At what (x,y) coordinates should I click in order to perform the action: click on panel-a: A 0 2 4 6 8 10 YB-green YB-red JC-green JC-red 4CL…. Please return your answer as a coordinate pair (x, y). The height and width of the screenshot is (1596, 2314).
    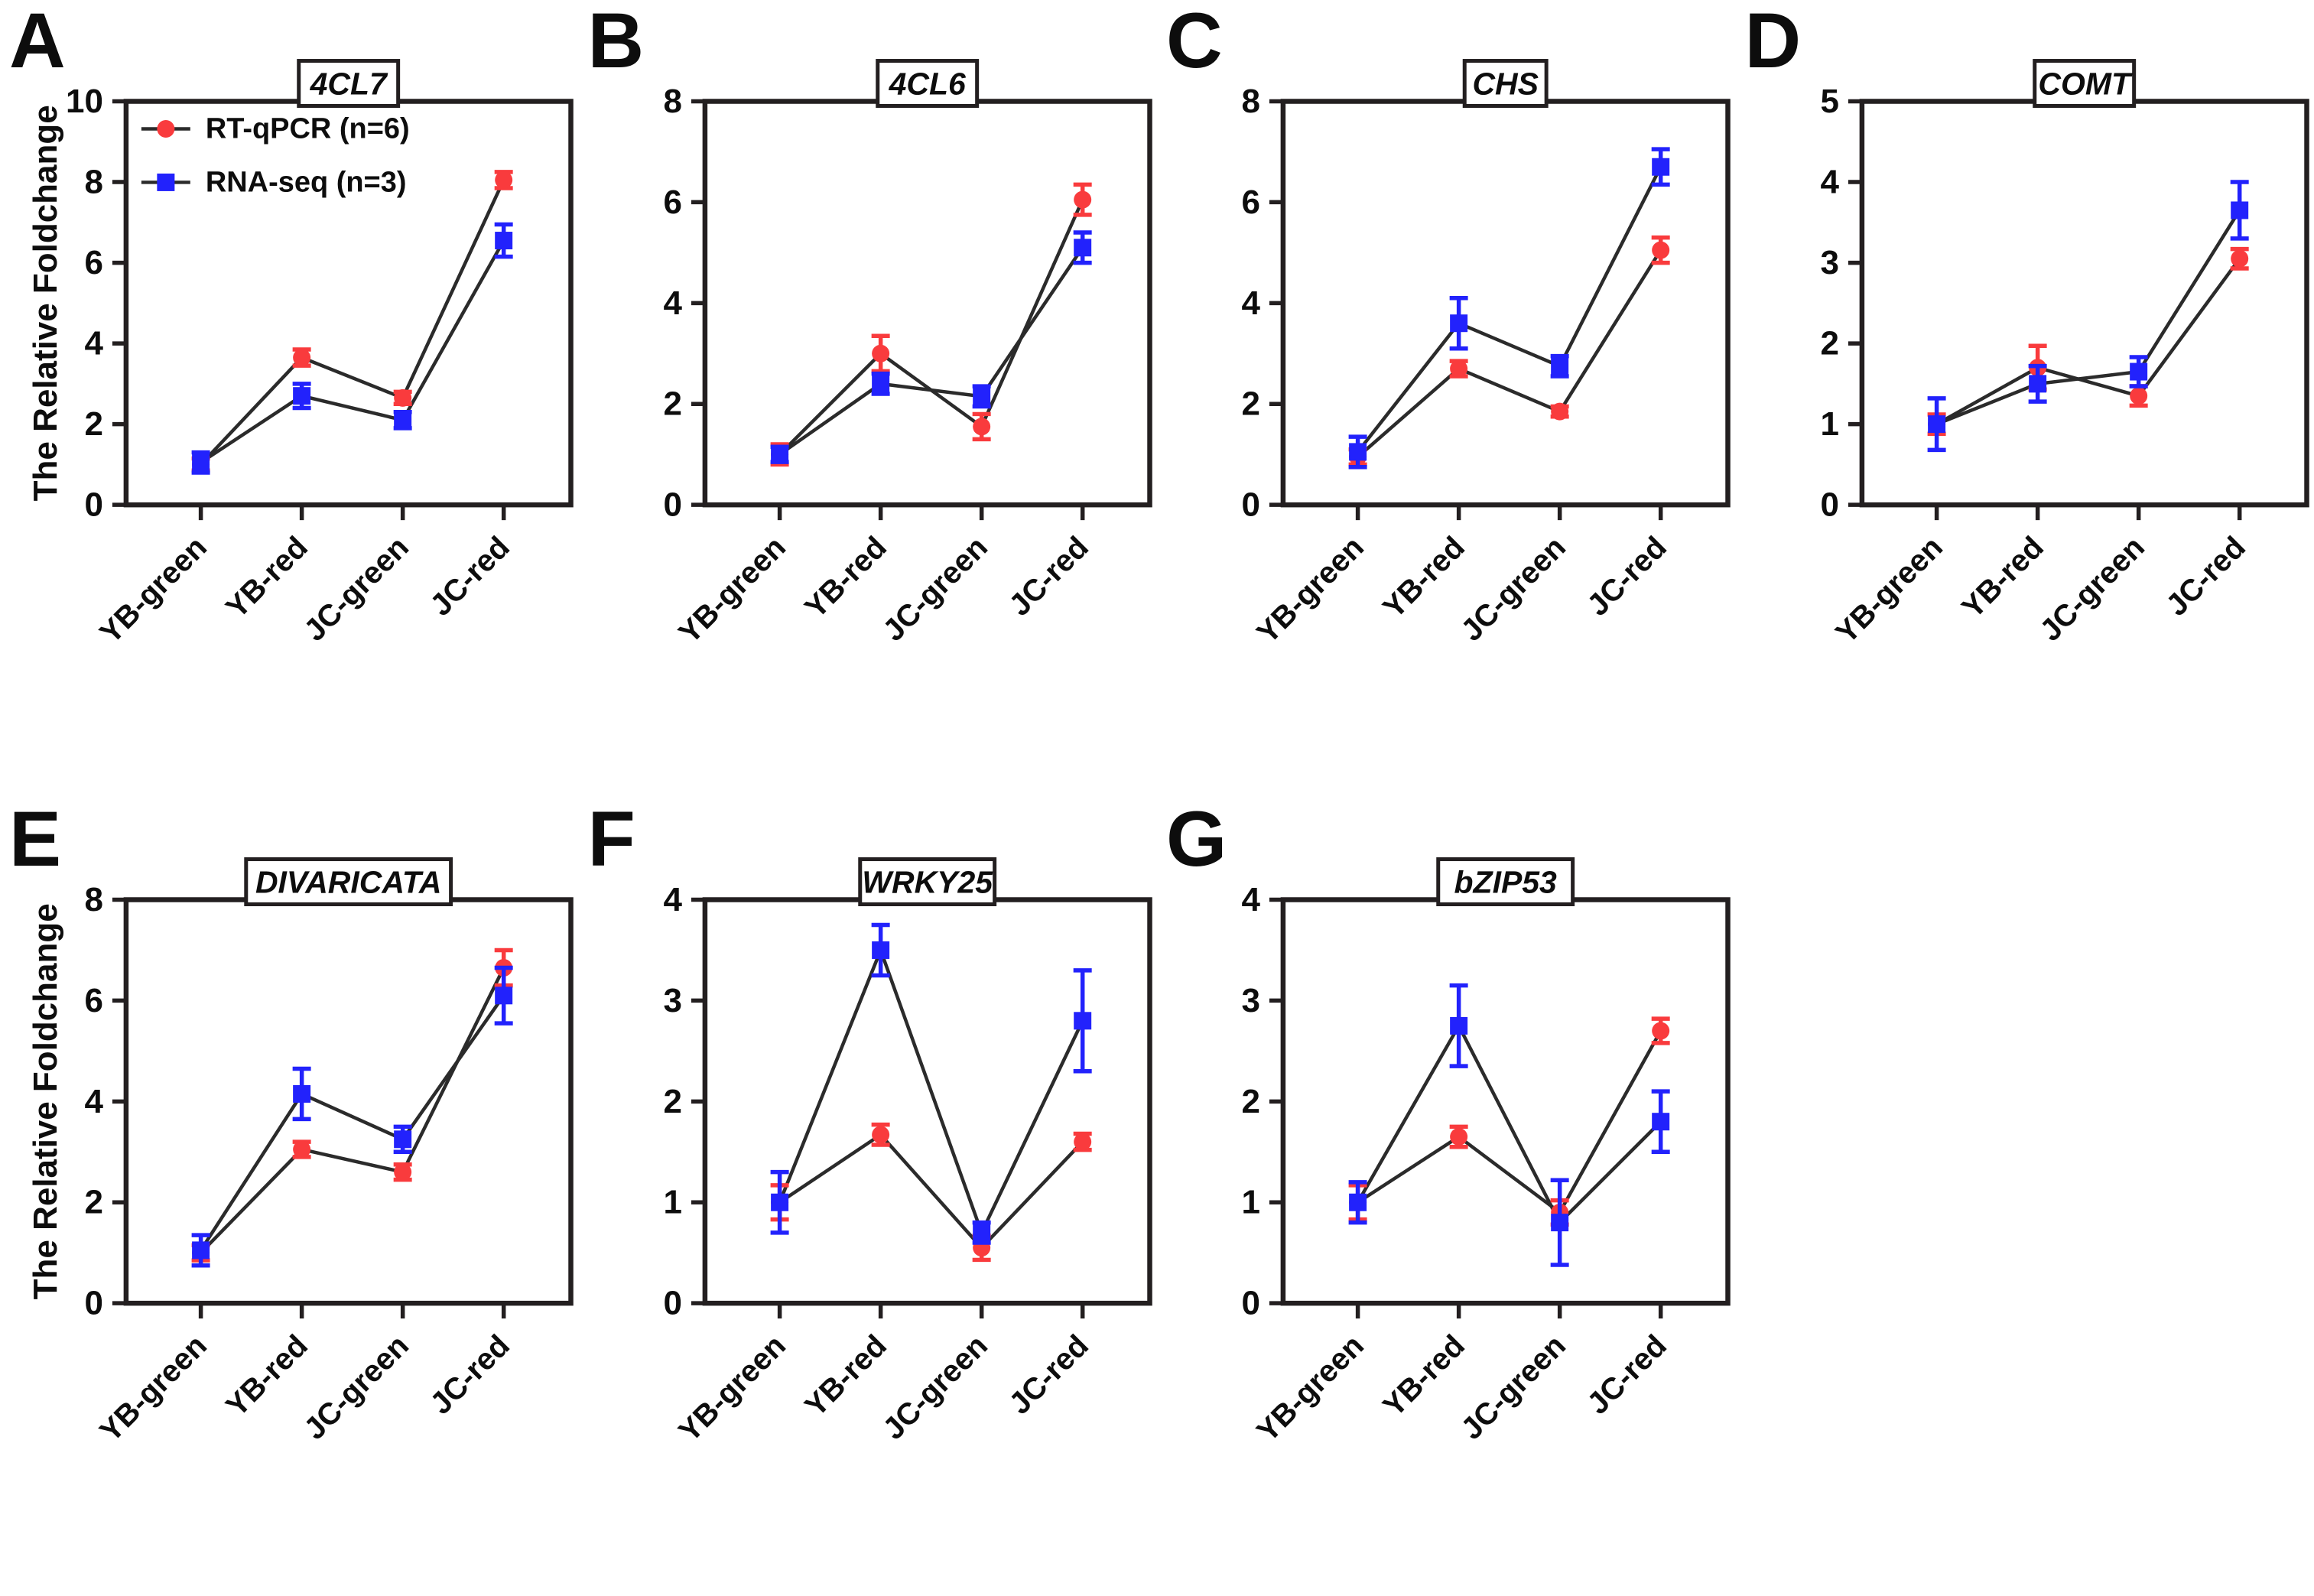
    Looking at the image, I should click on (289, 399).